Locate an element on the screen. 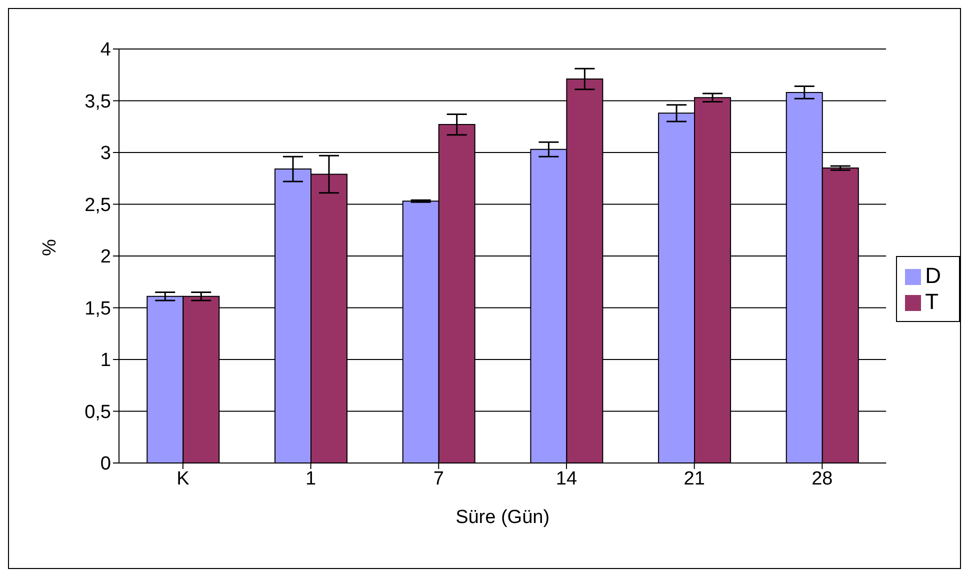  y-tick-label: 3 is located at coordinates (105, 153).